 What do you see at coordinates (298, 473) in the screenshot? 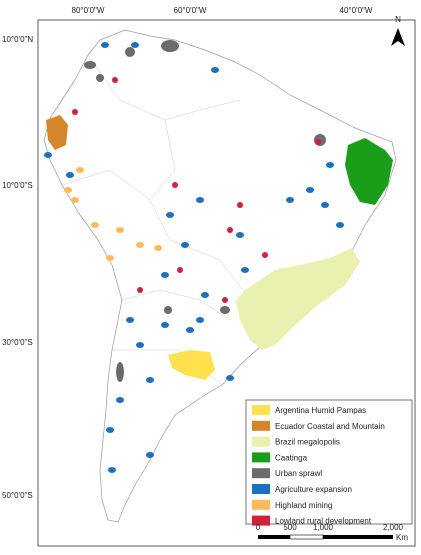
I see `legend-label: Urban sprawl` at bounding box center [298, 473].